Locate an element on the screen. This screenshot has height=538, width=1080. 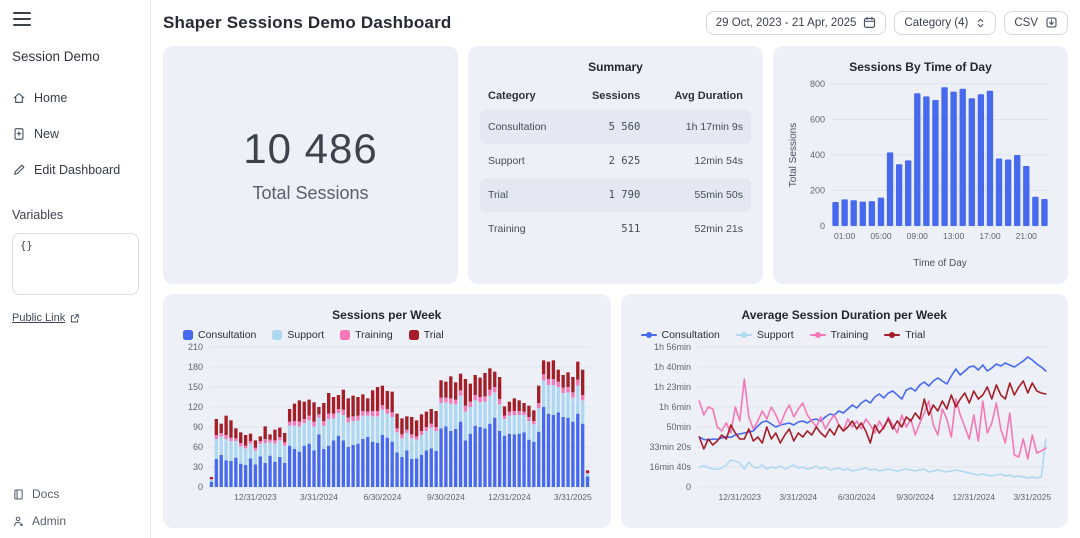
svg-text: 1h 23min is located at coordinates (671, 387).